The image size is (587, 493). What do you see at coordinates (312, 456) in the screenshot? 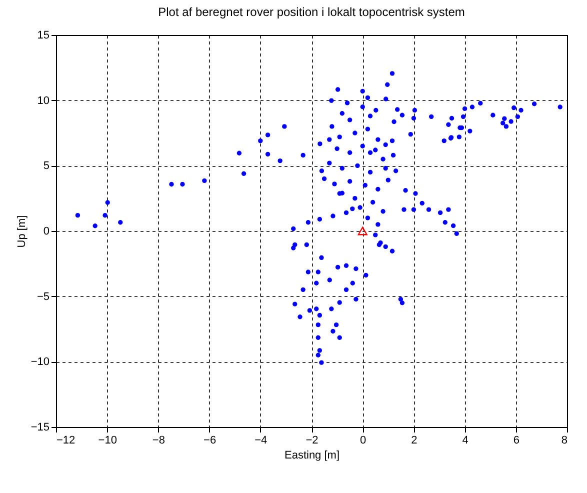
I see `x-axis-title: Easting [m]` at bounding box center [312, 456].